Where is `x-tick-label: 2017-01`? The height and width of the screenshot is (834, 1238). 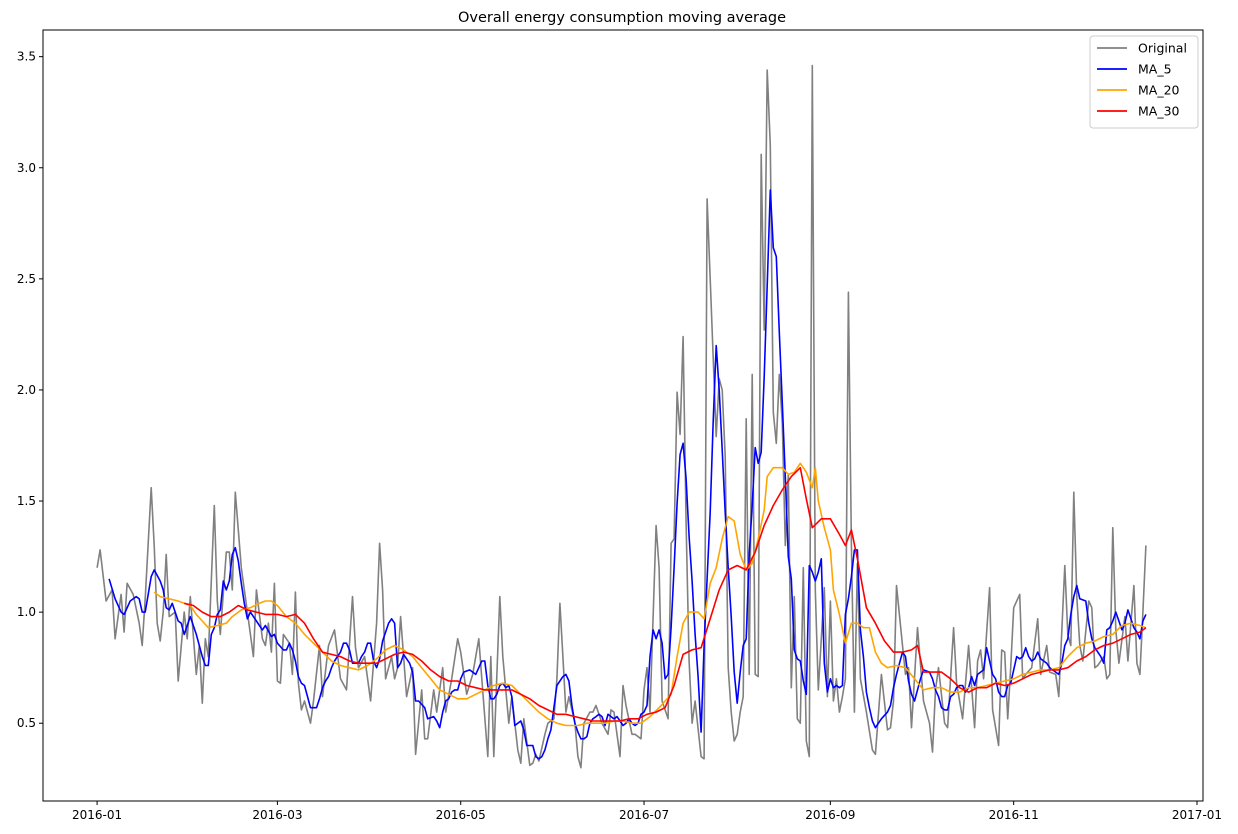
x-tick-label: 2017-01 is located at coordinates (1197, 815).